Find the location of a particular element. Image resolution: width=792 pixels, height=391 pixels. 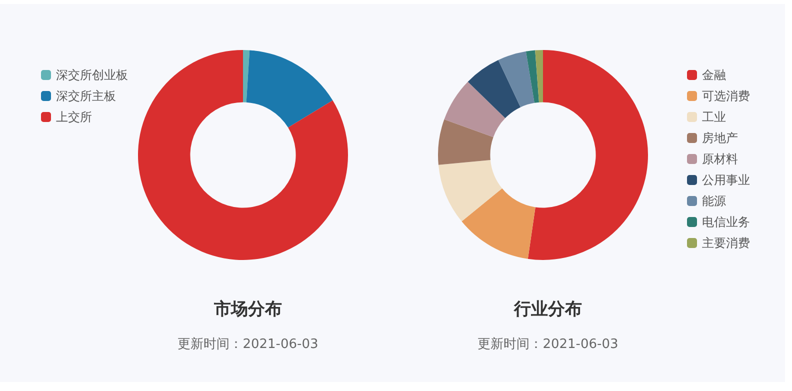

legend-label: 深交所创业板 is located at coordinates (92, 75).